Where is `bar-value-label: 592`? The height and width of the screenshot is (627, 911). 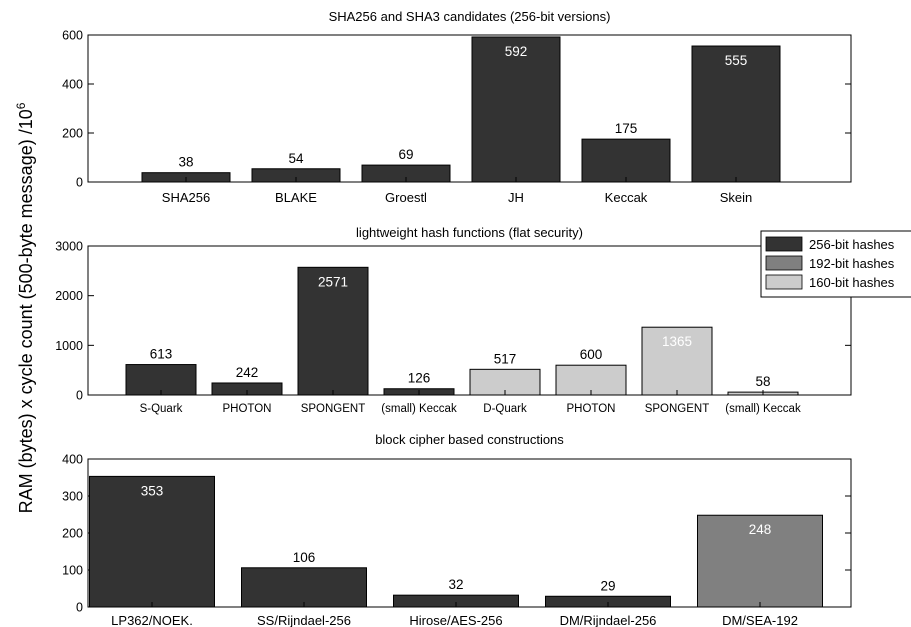
bar-value-label: 592 is located at coordinates (516, 51).